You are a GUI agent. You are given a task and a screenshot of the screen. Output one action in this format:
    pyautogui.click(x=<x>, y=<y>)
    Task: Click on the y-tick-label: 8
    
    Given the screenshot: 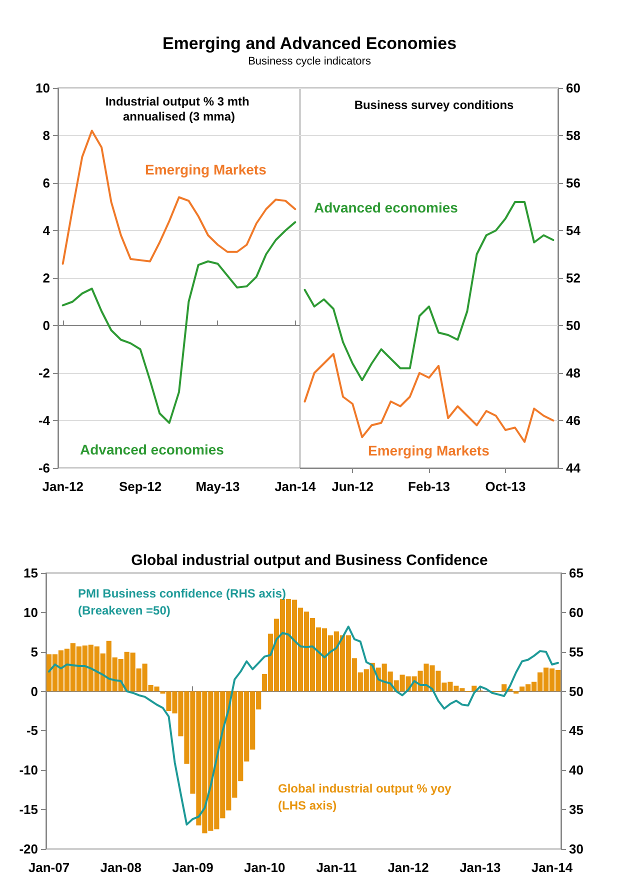 What is the action you would take?
    pyautogui.click(x=46, y=135)
    